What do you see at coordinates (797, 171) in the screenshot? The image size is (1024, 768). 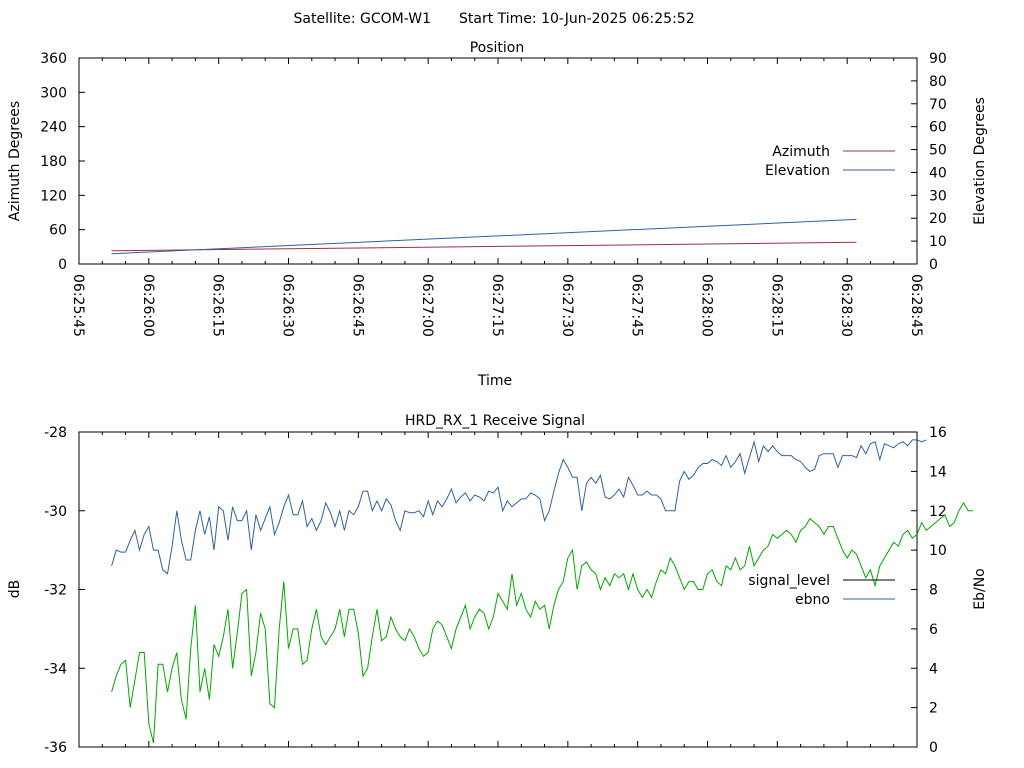 I see `legend-elevation-label: Elevation` at bounding box center [797, 171].